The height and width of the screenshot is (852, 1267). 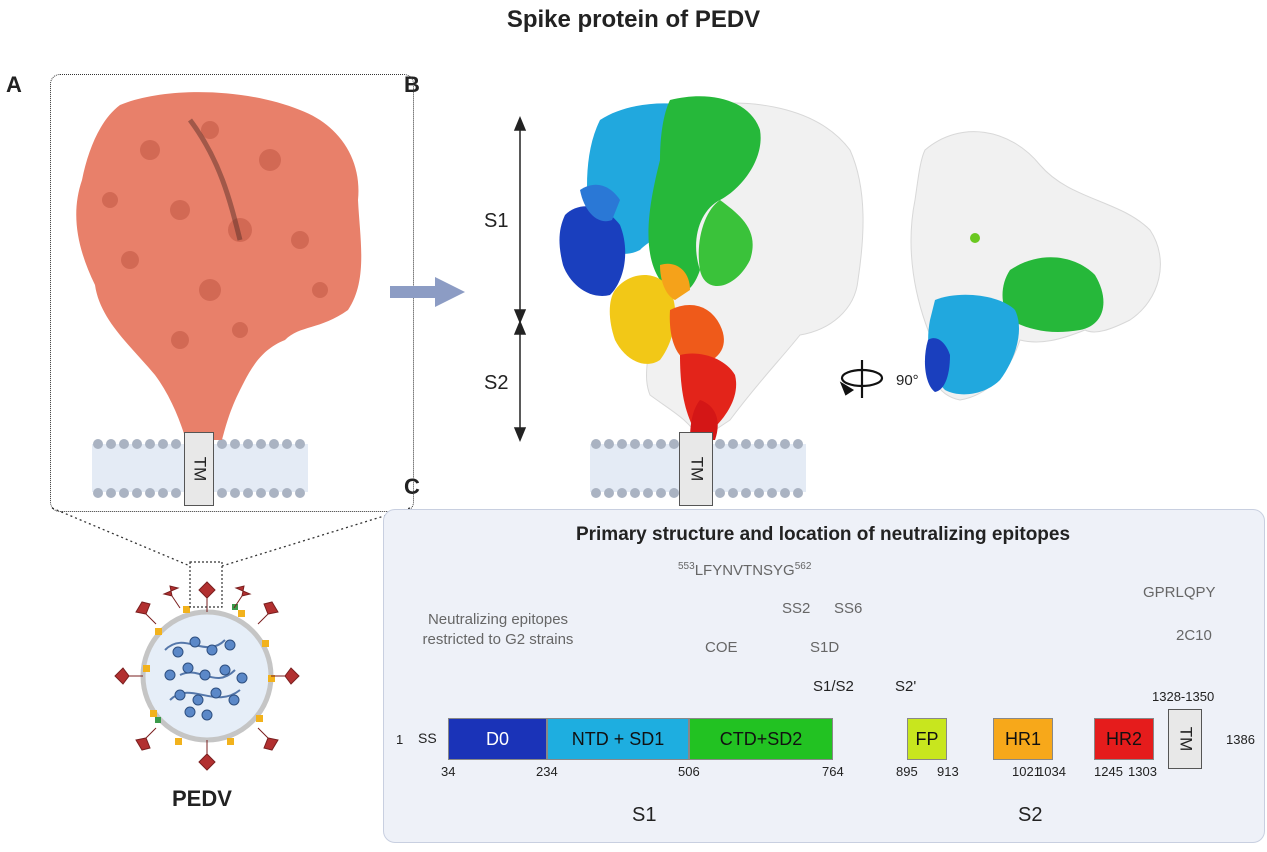 I want to click on pos-506: 506, so click(x=689, y=771).